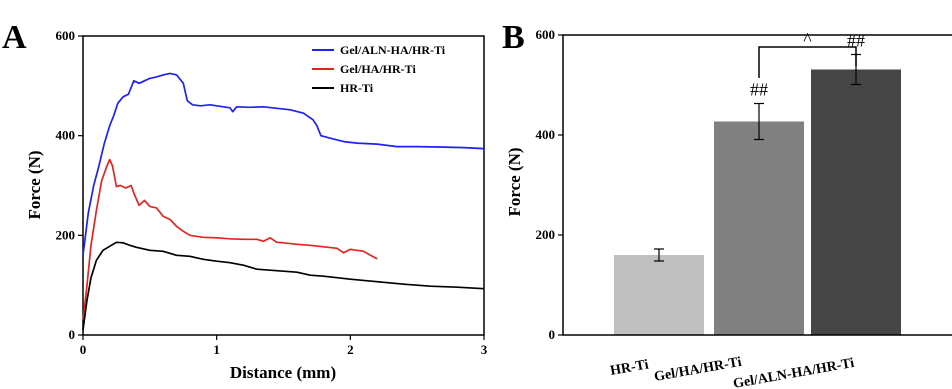 This screenshot has width=952, height=389. I want to click on panel-b-comparison-bracket, so click(807, 62).